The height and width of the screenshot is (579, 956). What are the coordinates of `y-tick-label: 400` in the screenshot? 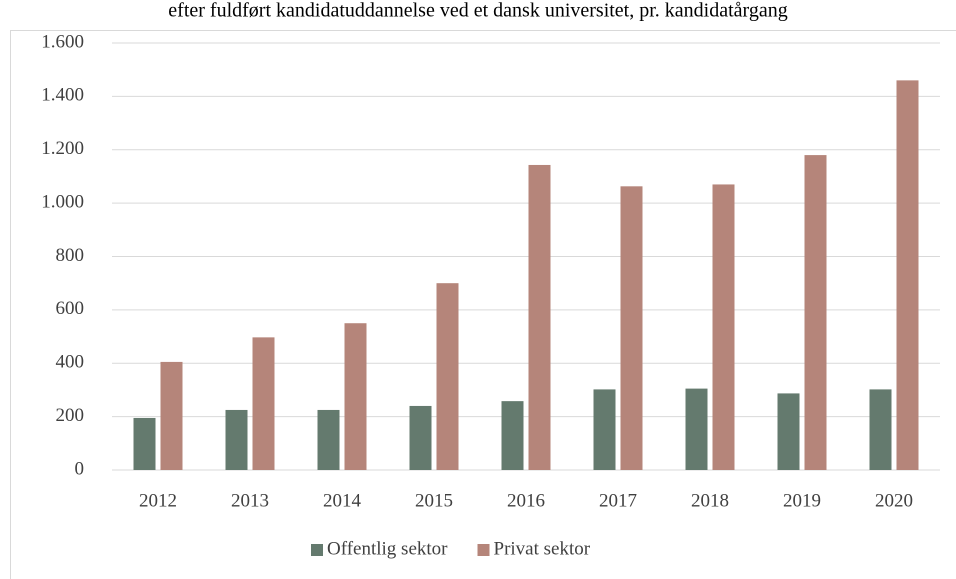 It's located at (70, 362).